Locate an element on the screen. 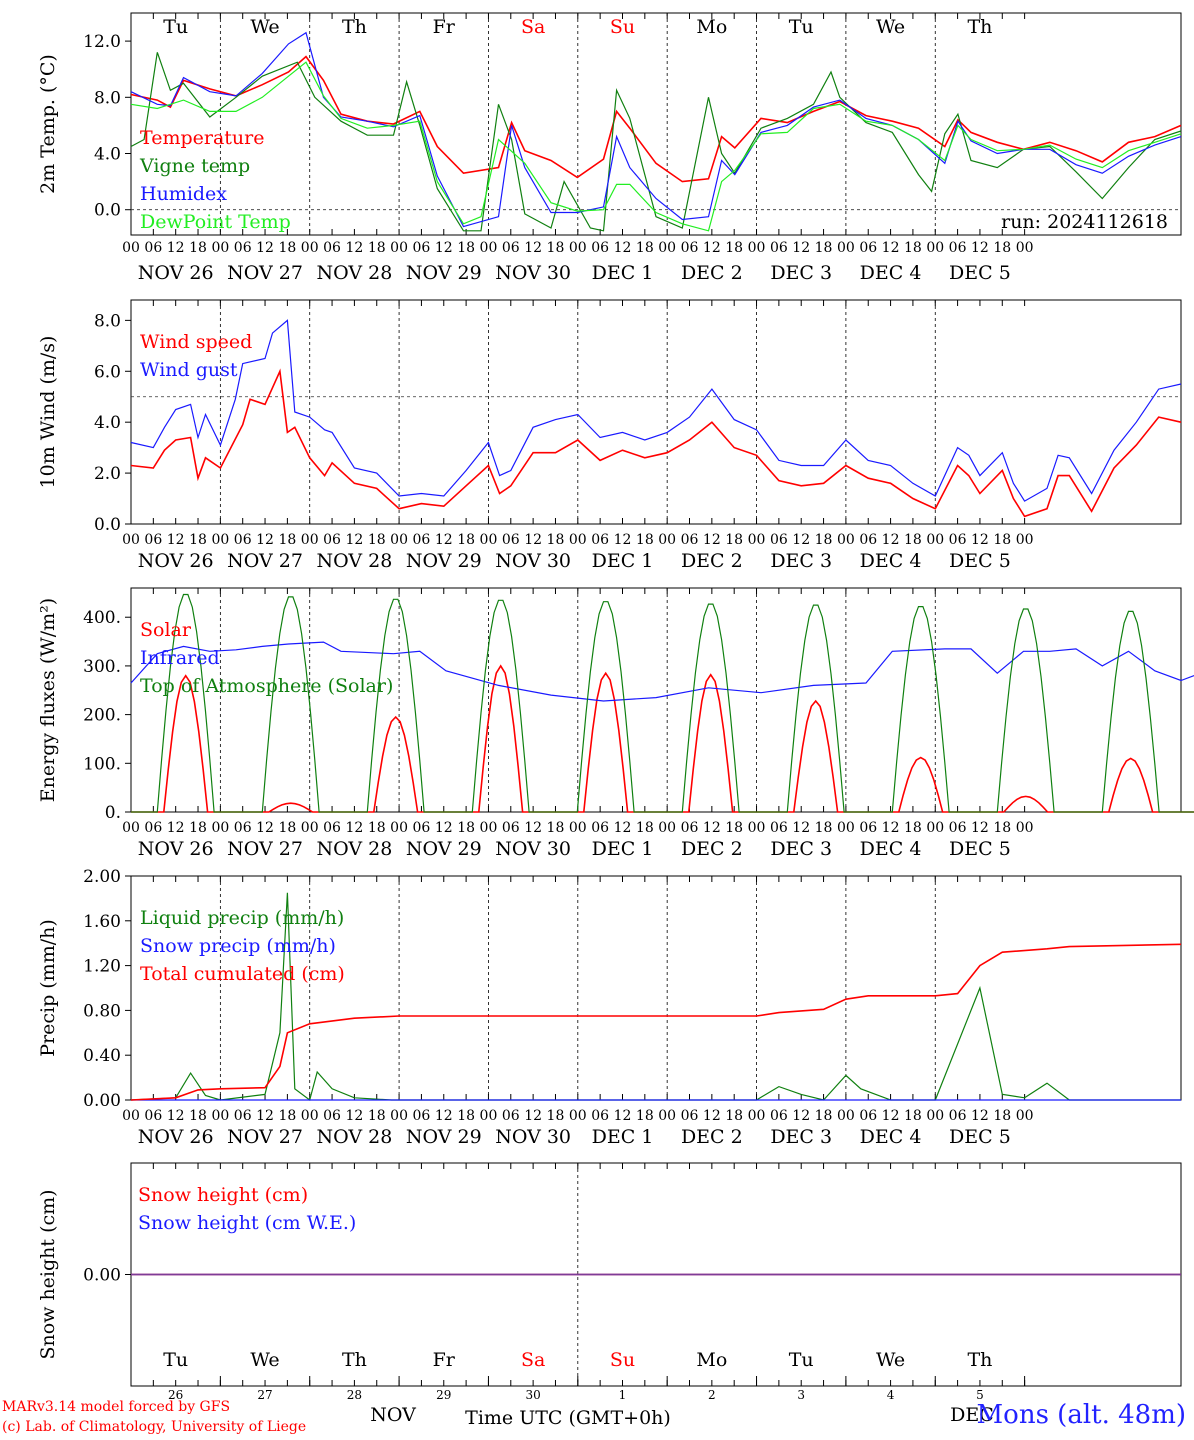 Image resolution: width=1194 pixels, height=1440 pixels. series-line-vigne-temp is located at coordinates (656, 142).